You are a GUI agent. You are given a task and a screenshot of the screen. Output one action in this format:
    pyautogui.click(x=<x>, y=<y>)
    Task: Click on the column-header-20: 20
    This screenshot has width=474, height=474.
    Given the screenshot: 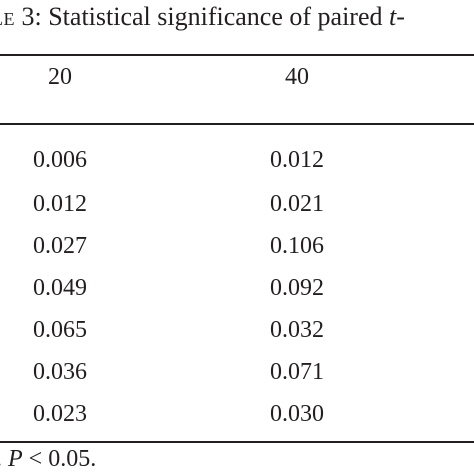 What is the action you would take?
    pyautogui.click(x=60, y=77)
    